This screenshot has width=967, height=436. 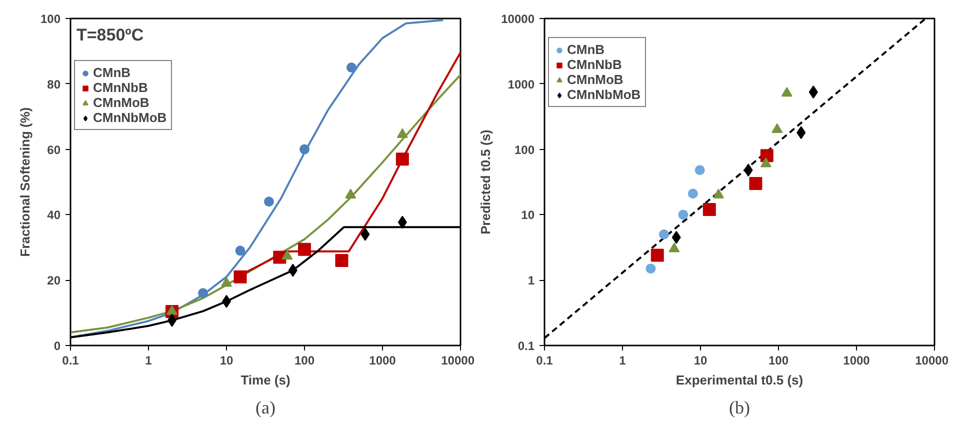 What do you see at coordinates (54, 281) in the screenshot?
I see `y-tick-label: 20` at bounding box center [54, 281].